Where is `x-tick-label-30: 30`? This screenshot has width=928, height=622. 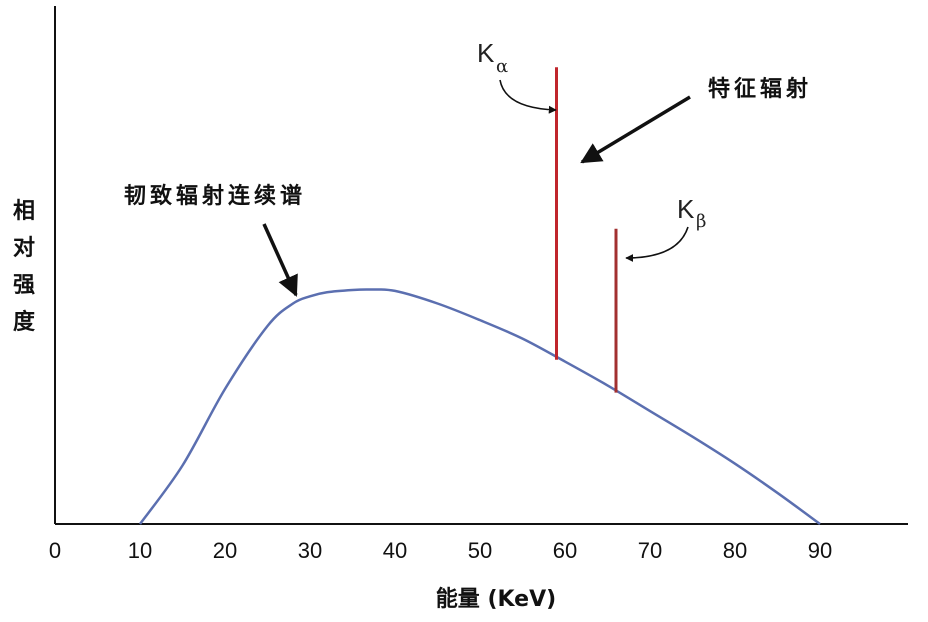 x-tick-label-30: 30 is located at coordinates (310, 550).